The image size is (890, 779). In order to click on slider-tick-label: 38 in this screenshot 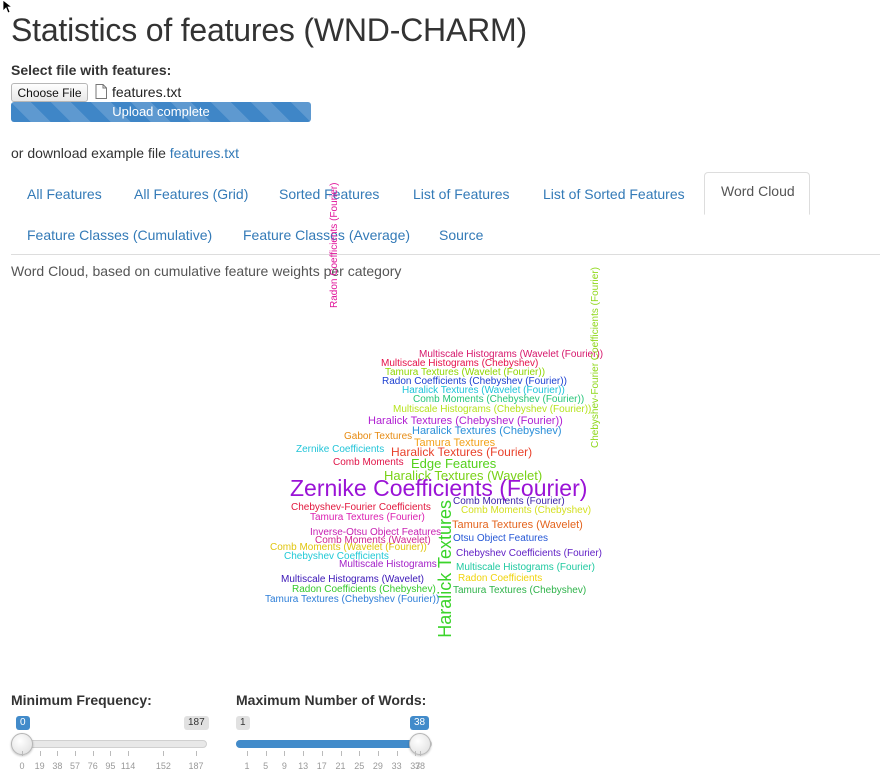, I will do `click(420, 766)`.